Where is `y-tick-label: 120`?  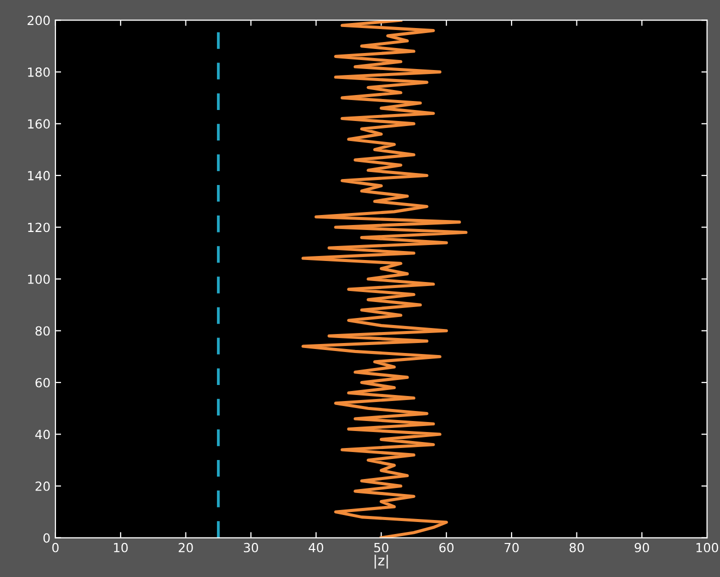 y-tick-label: 120 is located at coordinates (39, 227).